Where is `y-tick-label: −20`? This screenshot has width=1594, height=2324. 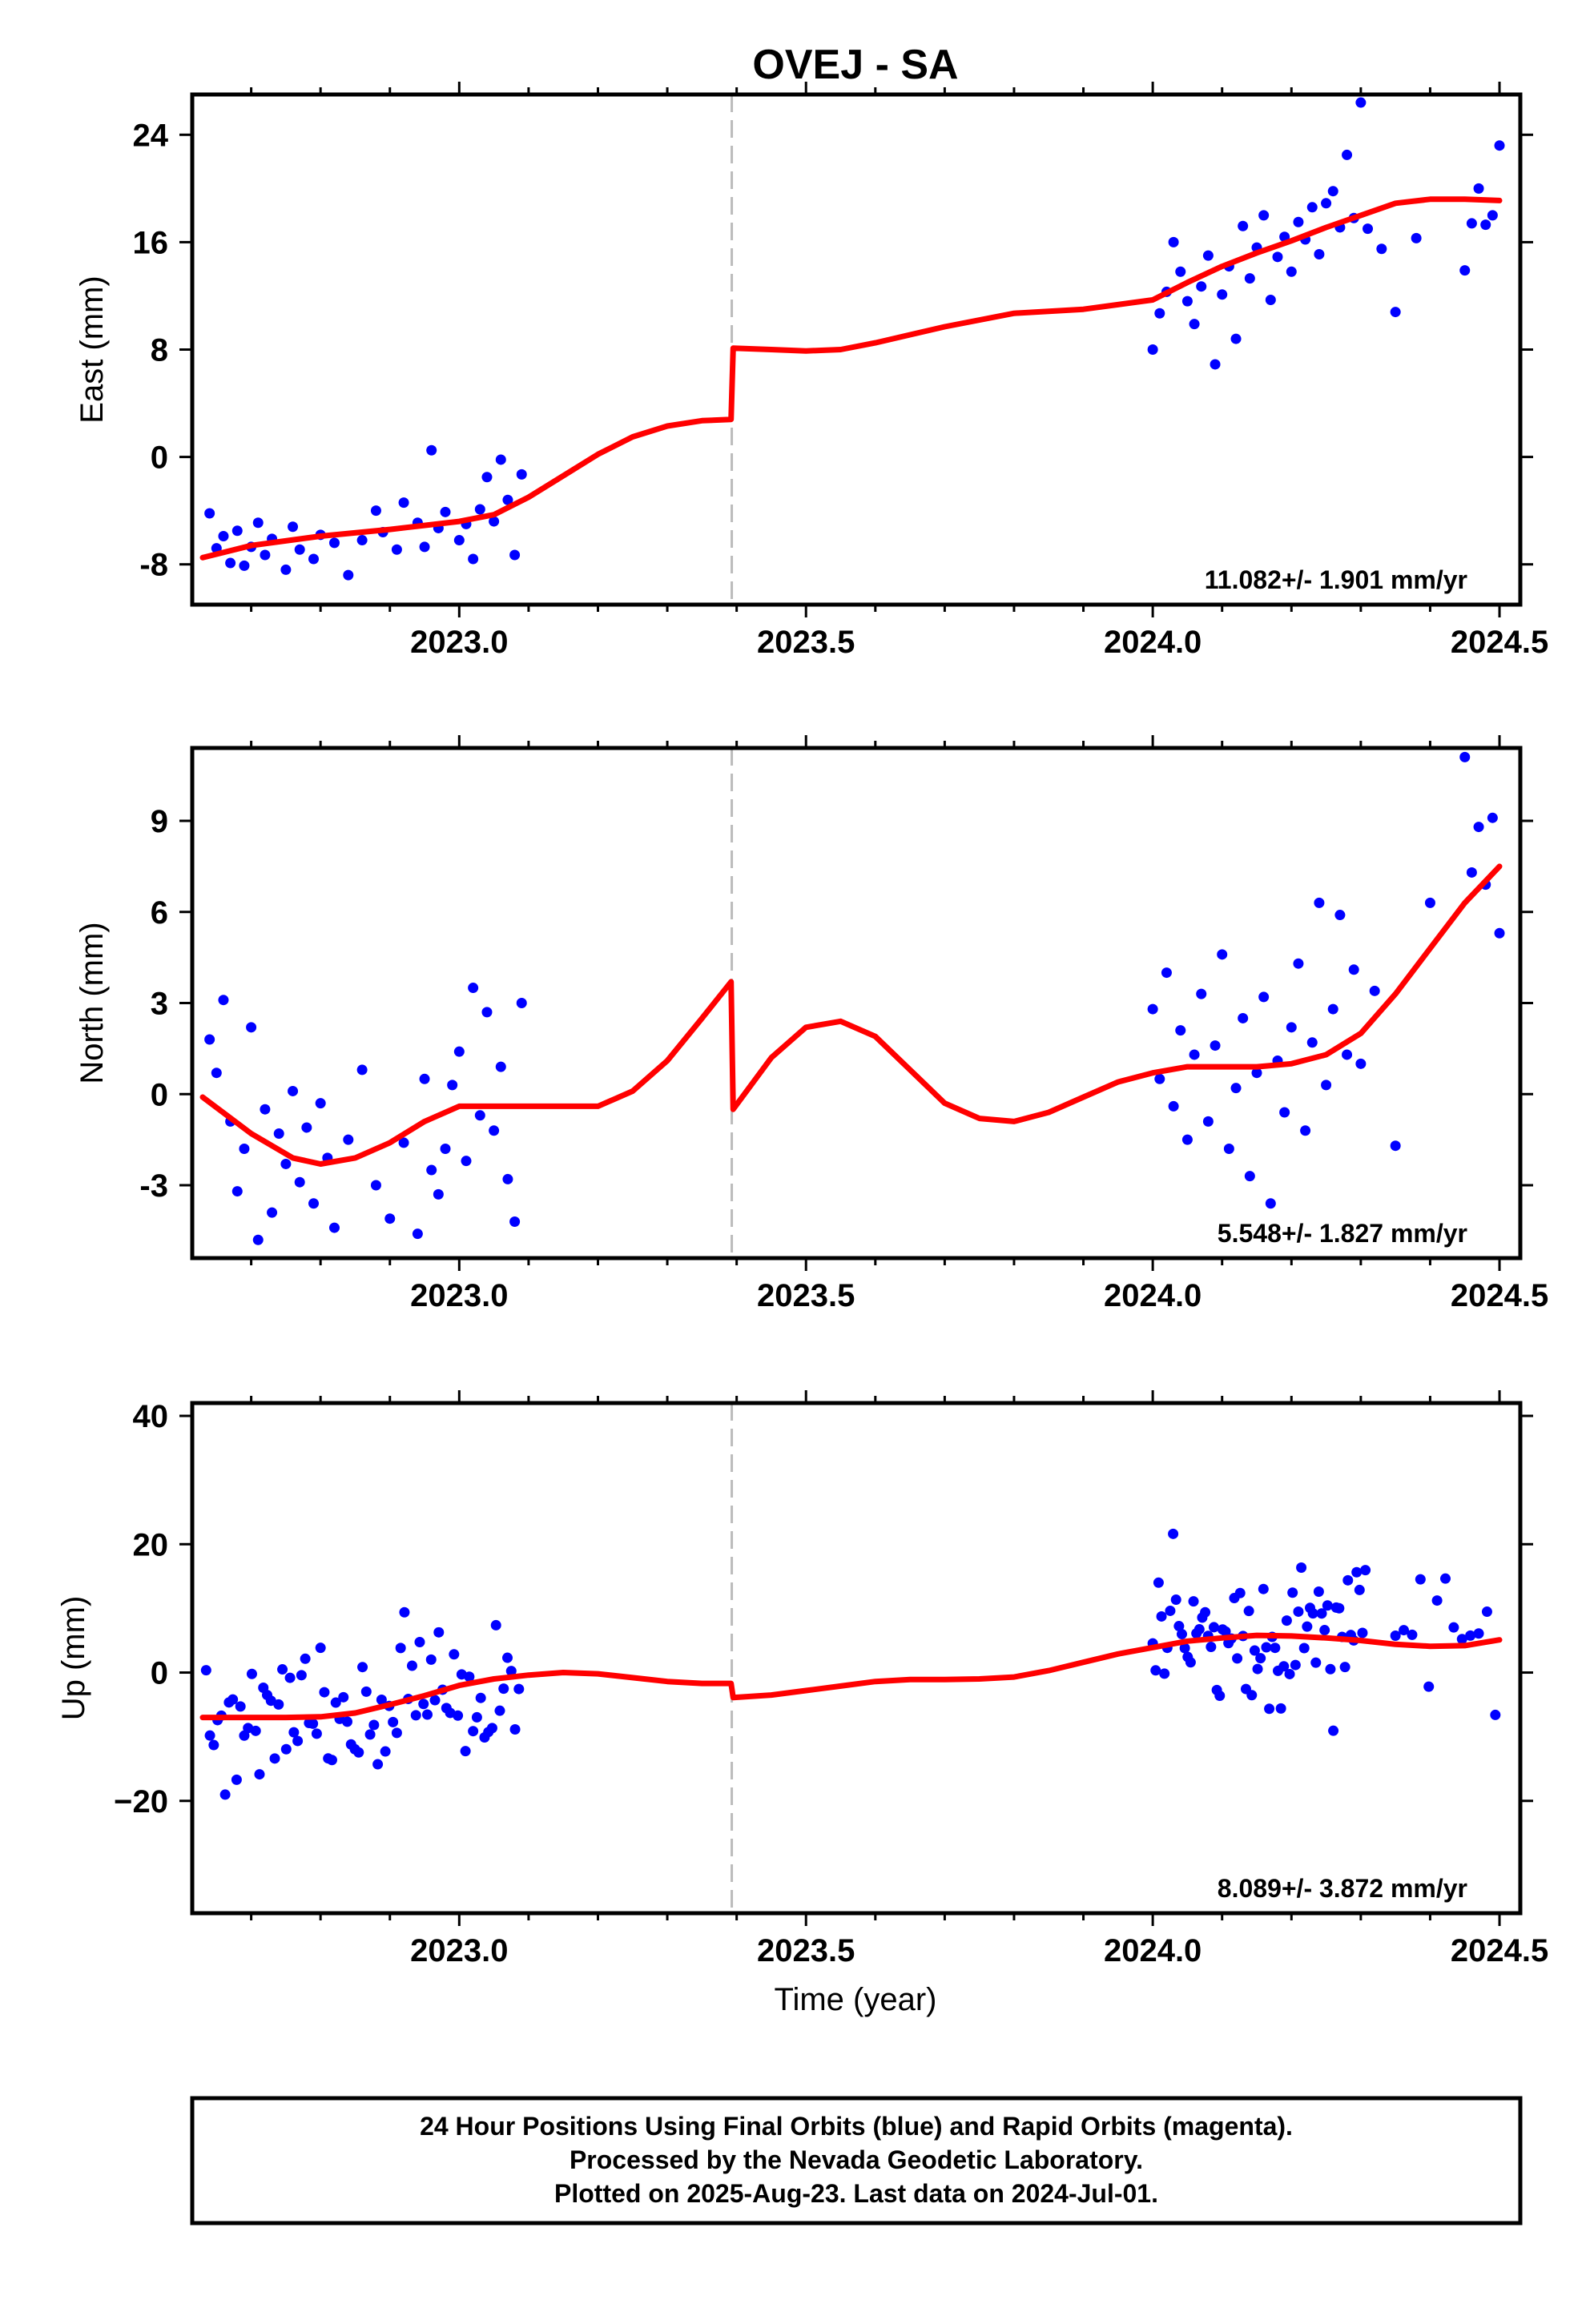
y-tick-label: −20 is located at coordinates (141, 1802).